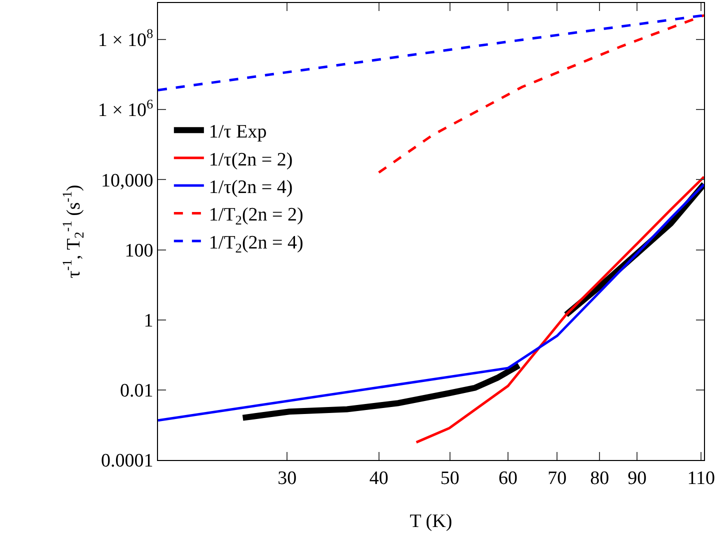 Image resolution: width=722 pixels, height=543 pixels. Describe the element at coordinates (600, 478) in the screenshot. I see `x-tick-label: 80` at that location.